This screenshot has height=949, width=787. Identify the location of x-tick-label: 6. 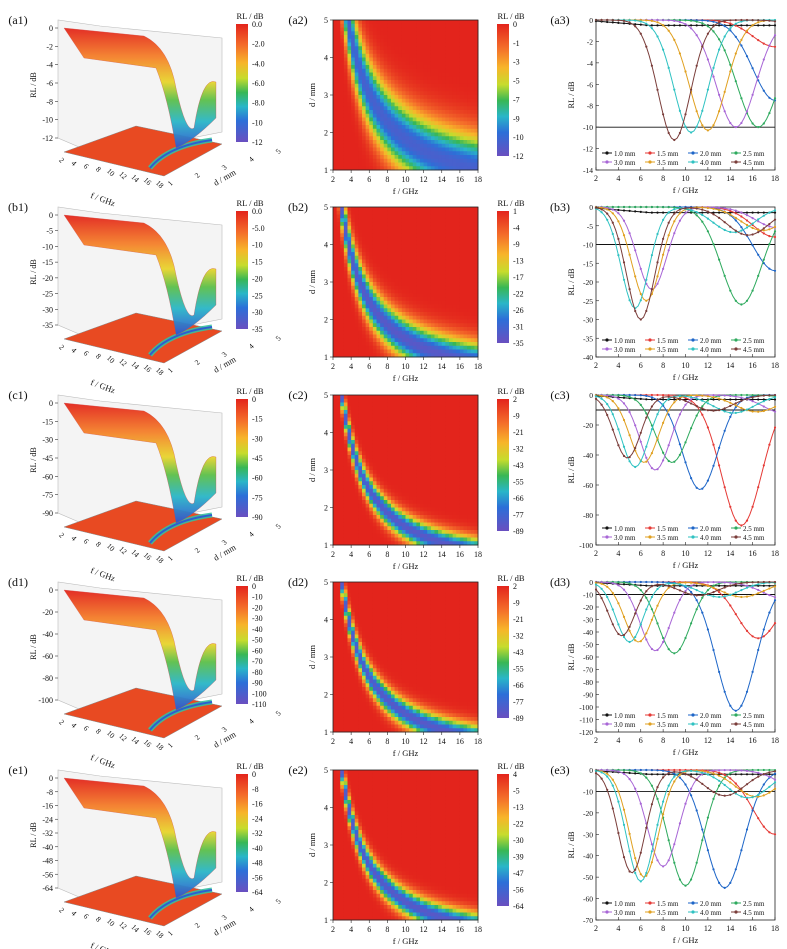
(641, 178).